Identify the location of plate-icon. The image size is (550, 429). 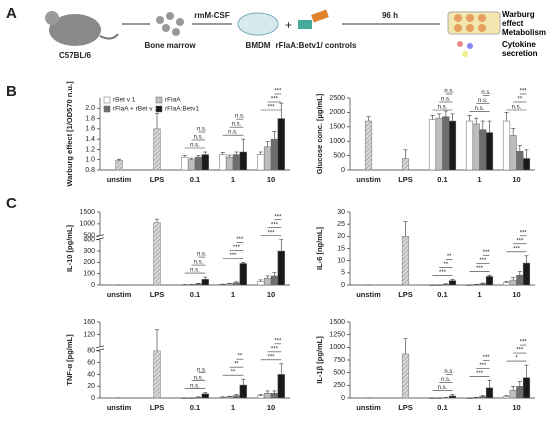
(470, 23).